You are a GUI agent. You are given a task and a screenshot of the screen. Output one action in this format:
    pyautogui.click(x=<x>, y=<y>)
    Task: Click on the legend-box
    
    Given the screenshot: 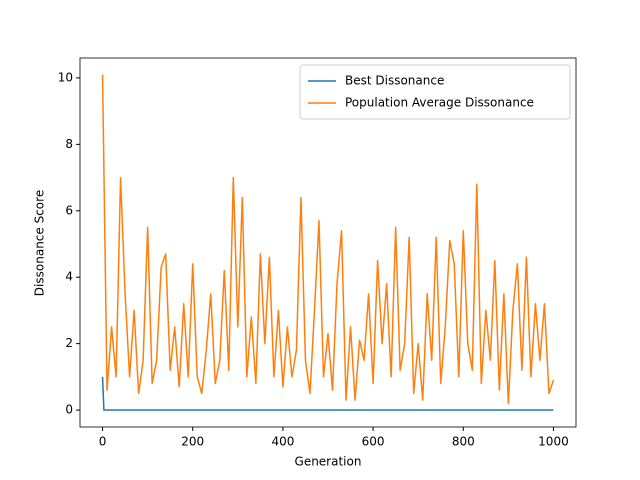 What is the action you would take?
    pyautogui.click(x=435, y=92)
    